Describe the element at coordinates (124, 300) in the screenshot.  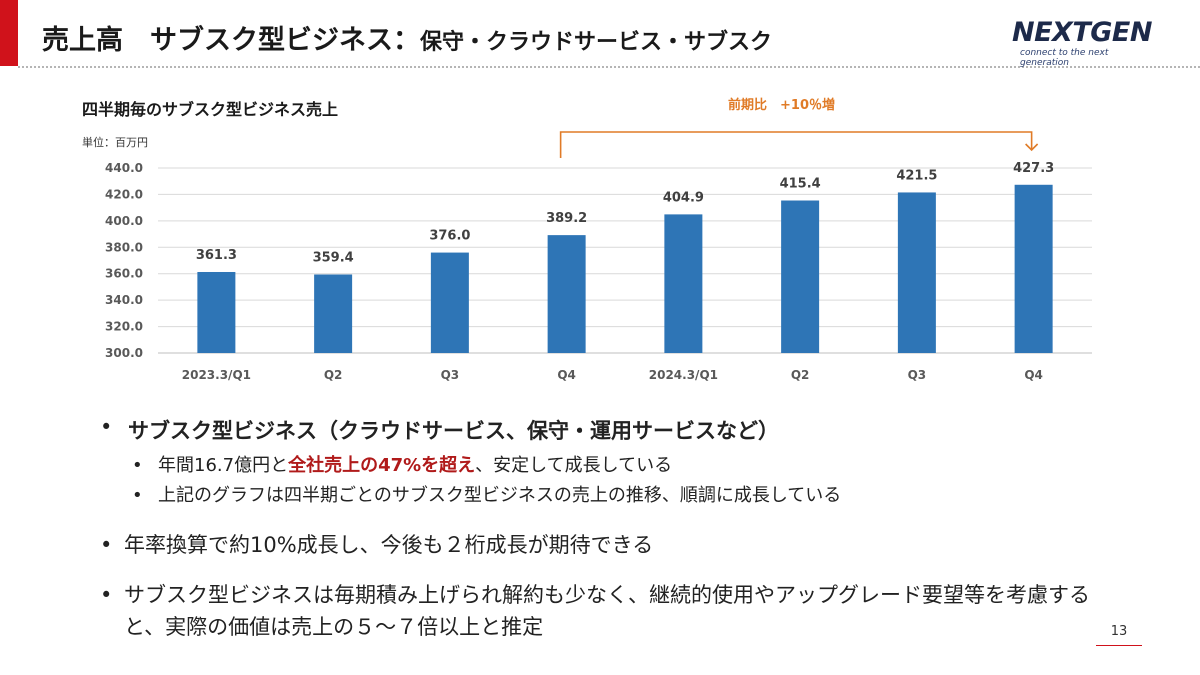
I see `y-tick-label: 340.0` at that location.